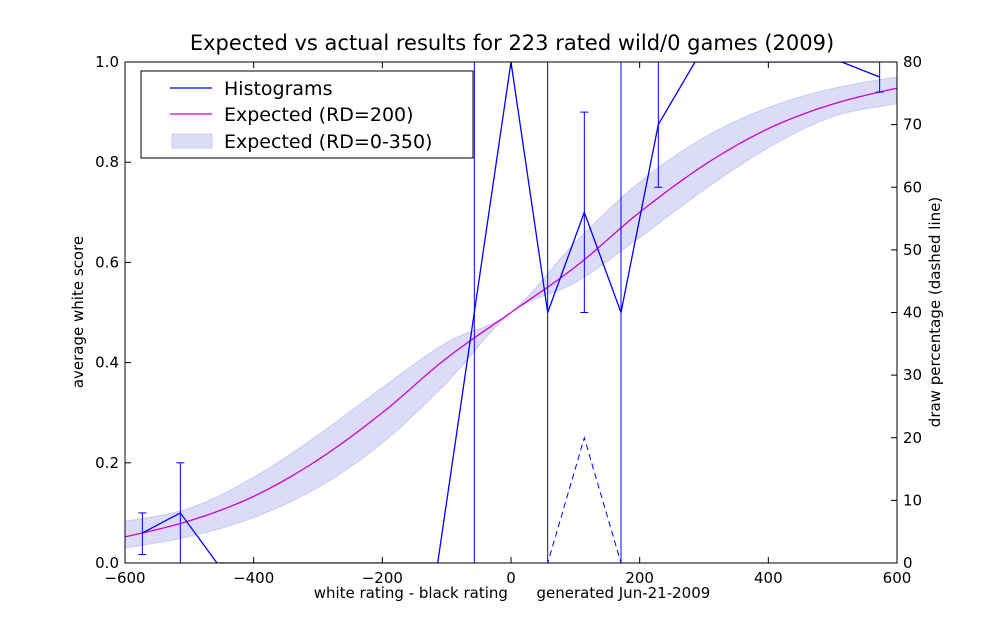 This screenshot has width=1000, height=625. What do you see at coordinates (107, 162) in the screenshot?
I see `y-tick-label: 0.8` at bounding box center [107, 162].